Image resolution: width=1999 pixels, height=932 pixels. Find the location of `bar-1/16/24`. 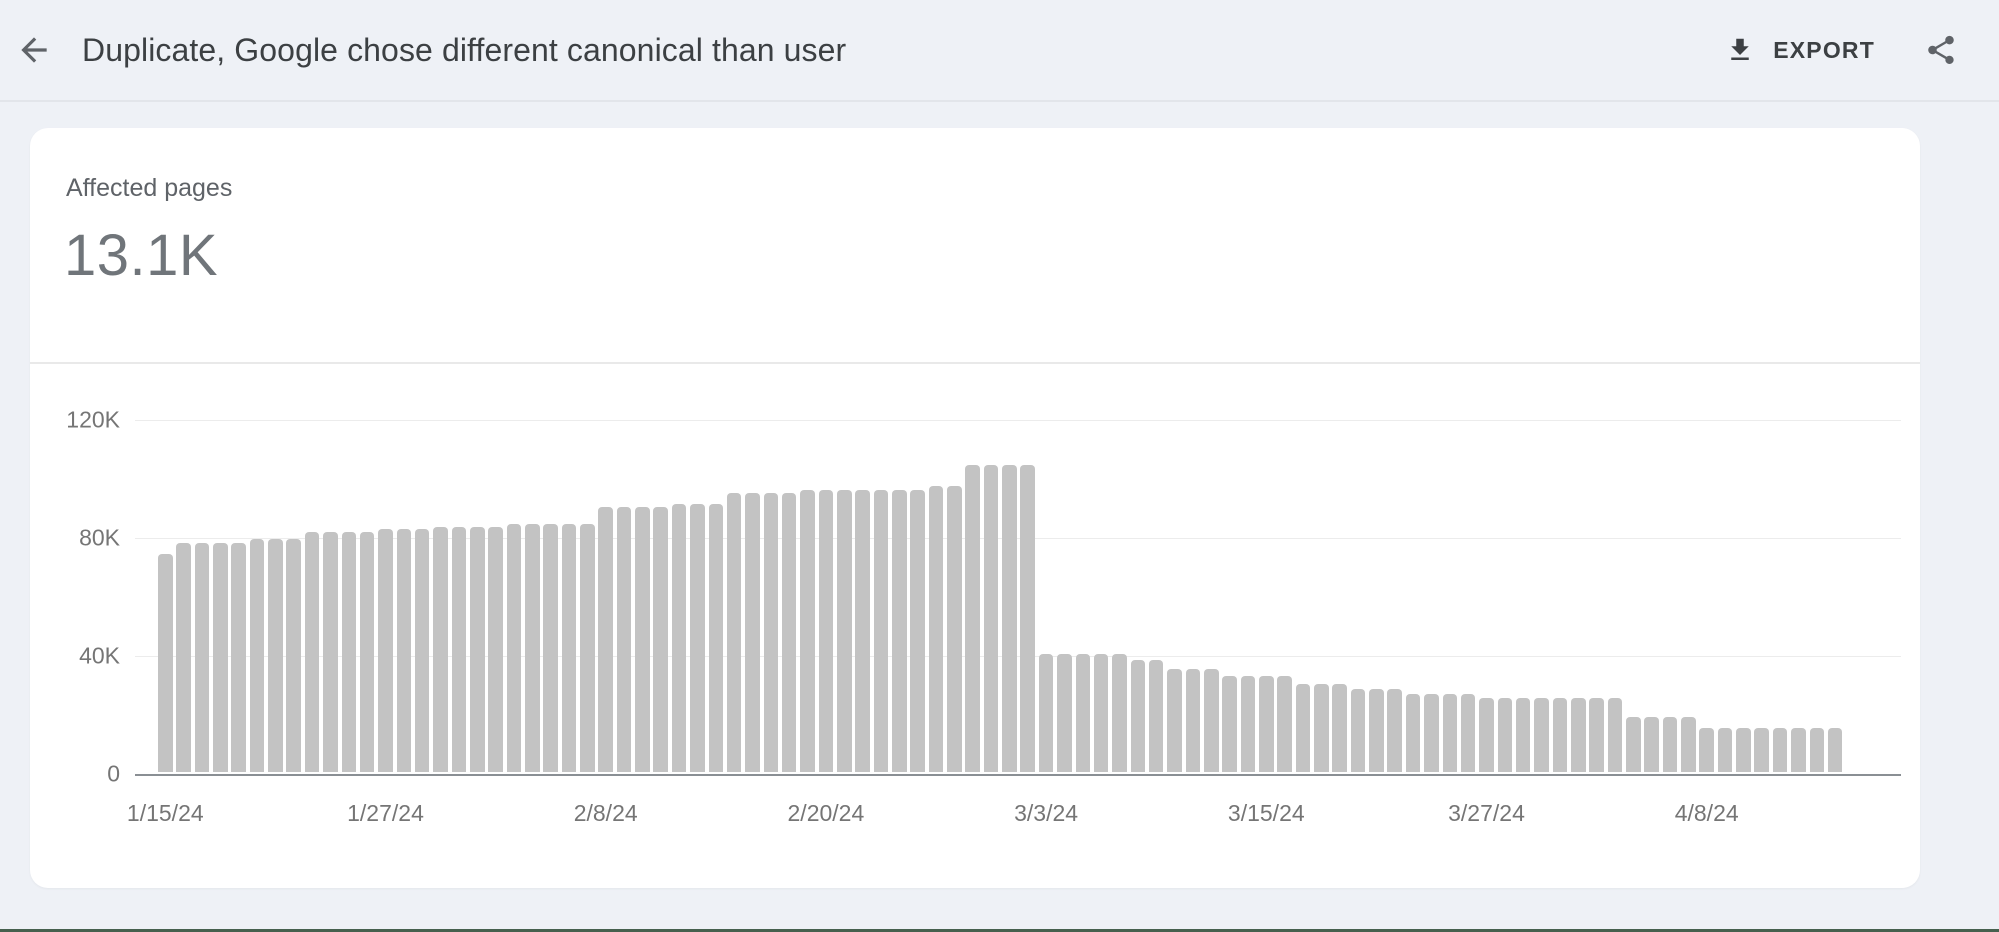

bar-1/16/24 is located at coordinates (183, 657).